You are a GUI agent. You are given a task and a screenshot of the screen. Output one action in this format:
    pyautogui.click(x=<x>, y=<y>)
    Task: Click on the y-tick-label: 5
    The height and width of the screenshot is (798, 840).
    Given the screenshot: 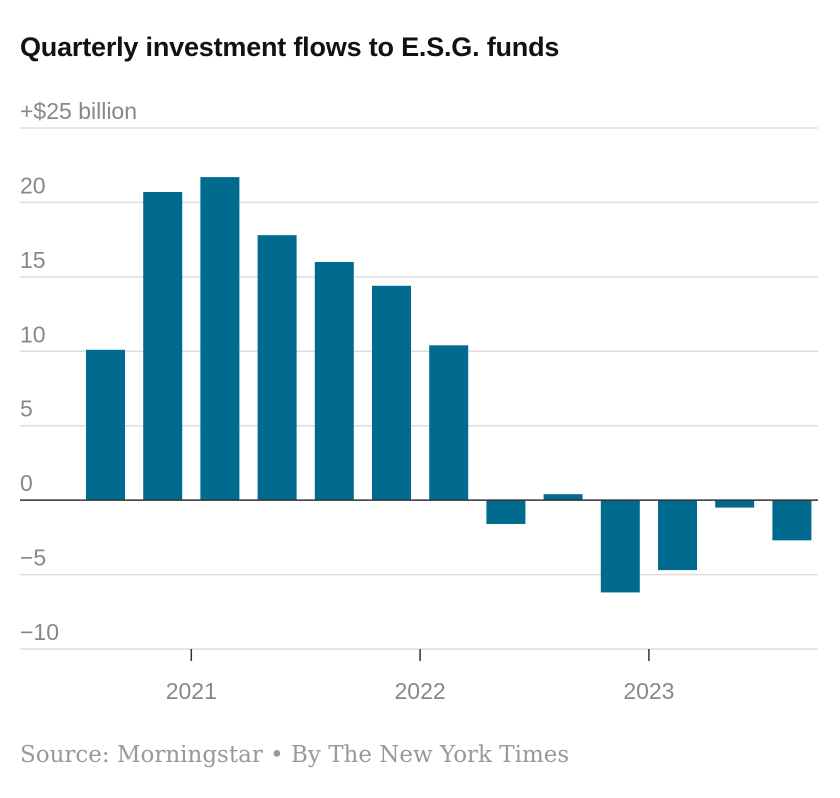 What is the action you would take?
    pyautogui.click(x=26, y=409)
    